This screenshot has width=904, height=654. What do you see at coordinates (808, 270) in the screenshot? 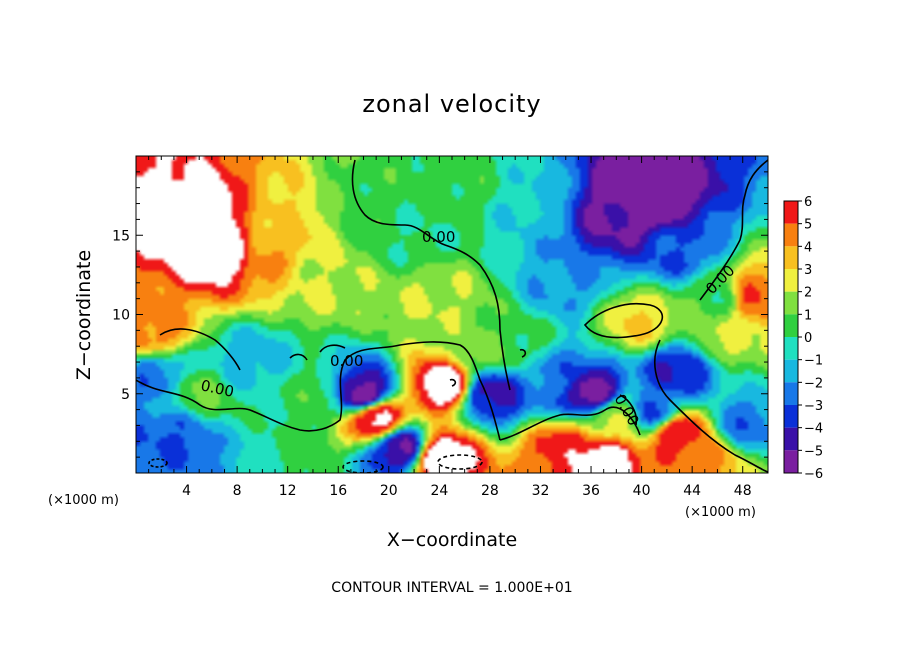
I see `colorbar-label: 3` at bounding box center [808, 270].